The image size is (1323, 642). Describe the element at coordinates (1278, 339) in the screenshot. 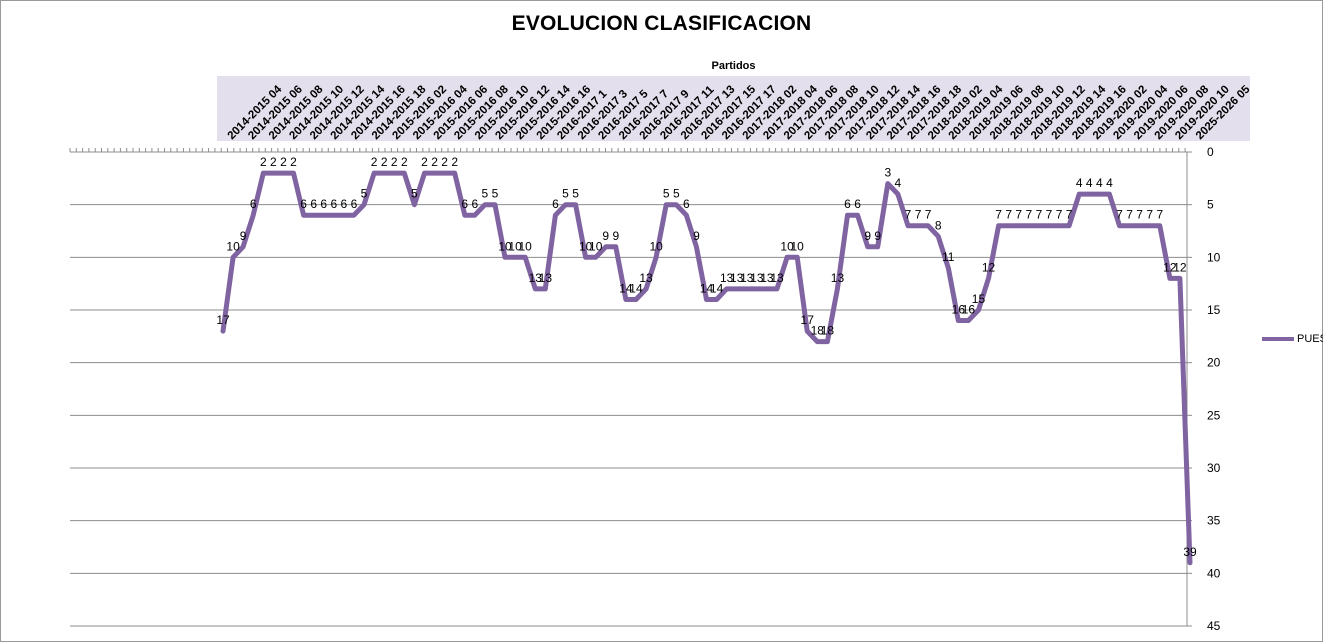

I see `legend-swatch` at that location.